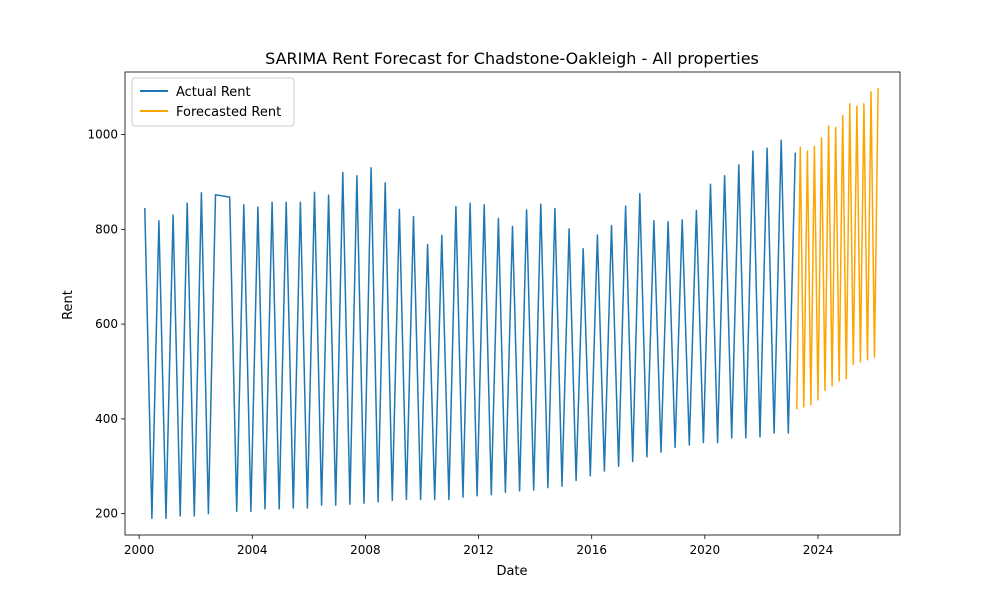 The height and width of the screenshot is (604, 1000). Describe the element at coordinates (68, 305) in the screenshot. I see `y-axis-label: Rent` at that location.